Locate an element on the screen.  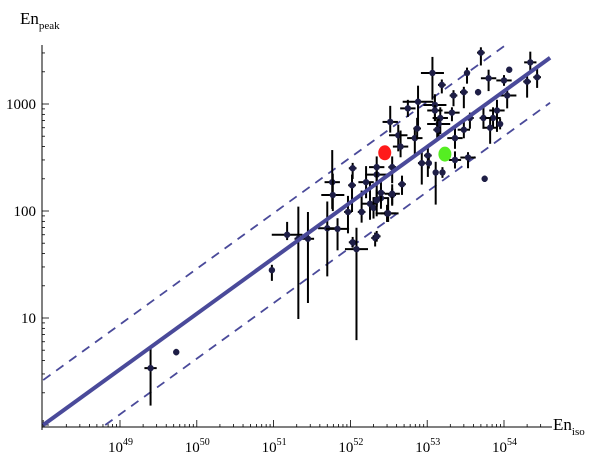
x-tick-label: 1052 is located at coordinates (350, 446).